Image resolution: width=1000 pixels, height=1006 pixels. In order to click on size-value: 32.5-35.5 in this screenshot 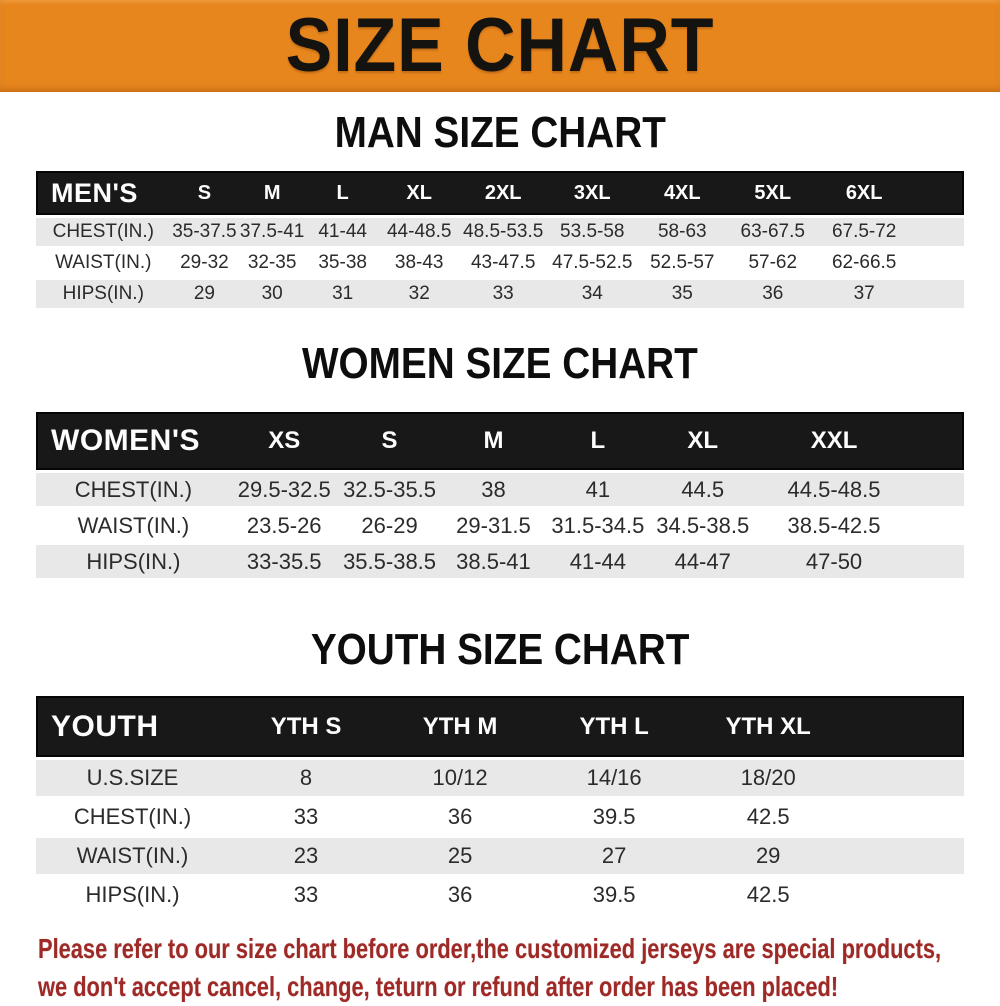, I will do `click(389, 489)`.